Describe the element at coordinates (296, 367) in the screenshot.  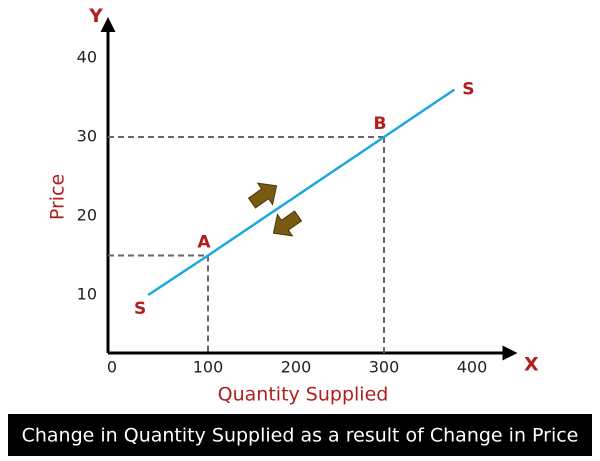
I see `x-tick-label: 200` at that location.